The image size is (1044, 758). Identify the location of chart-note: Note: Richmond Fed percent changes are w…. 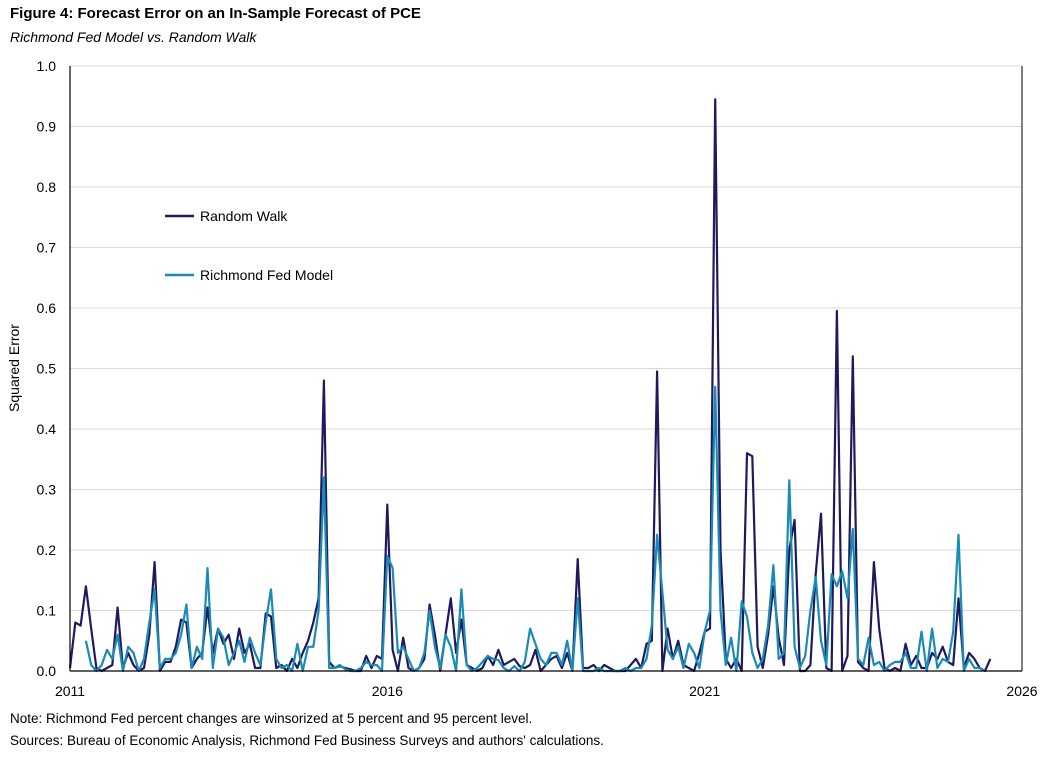
(271, 718).